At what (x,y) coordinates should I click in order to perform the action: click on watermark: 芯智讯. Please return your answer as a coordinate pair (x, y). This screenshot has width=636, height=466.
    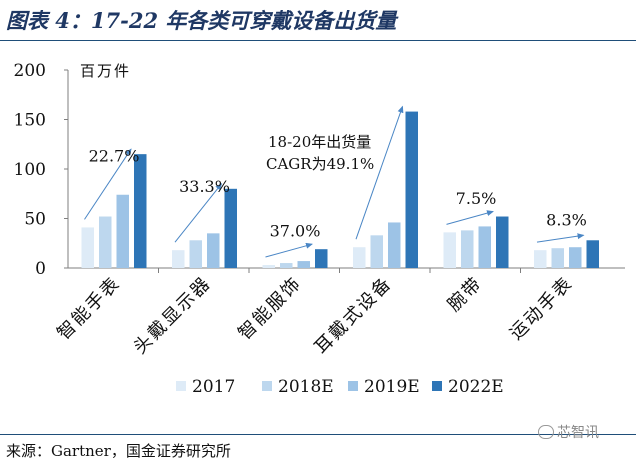
    Looking at the image, I should click on (568, 432).